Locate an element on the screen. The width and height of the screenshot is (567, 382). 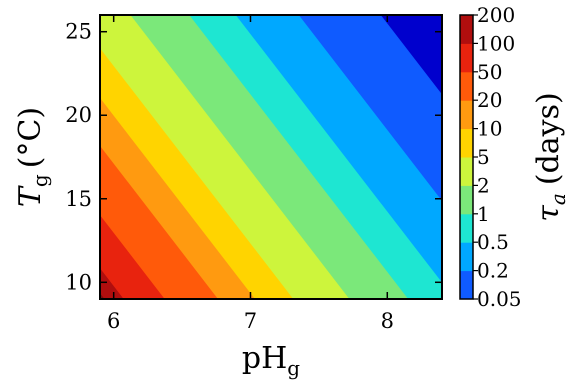
colorbar-ticks: 0.05 0.2 0.5 1 2 5 10 20 50 100 200 is located at coordinates (497, 157).